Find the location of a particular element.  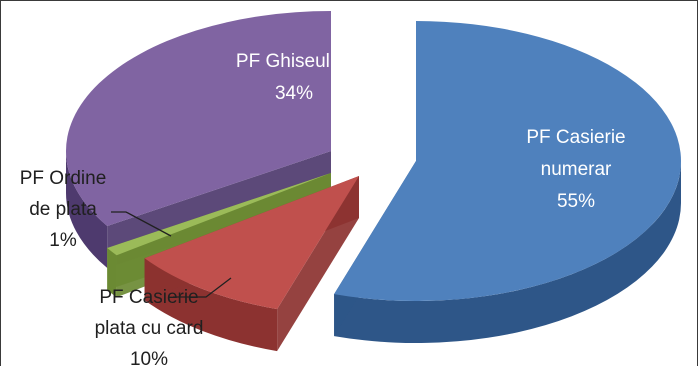

leader-line-pf-ordine-de-plata is located at coordinates (141, 224).